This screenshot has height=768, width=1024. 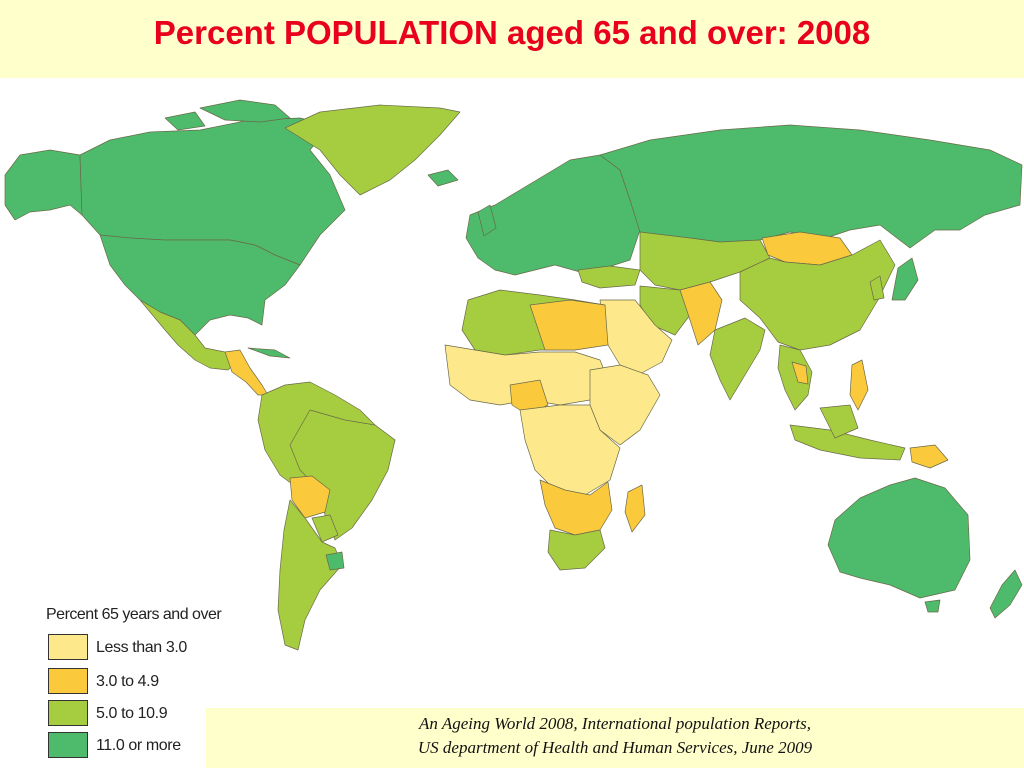 What do you see at coordinates (134, 614) in the screenshot?
I see `legend-title: Percent 65 years and over` at bounding box center [134, 614].